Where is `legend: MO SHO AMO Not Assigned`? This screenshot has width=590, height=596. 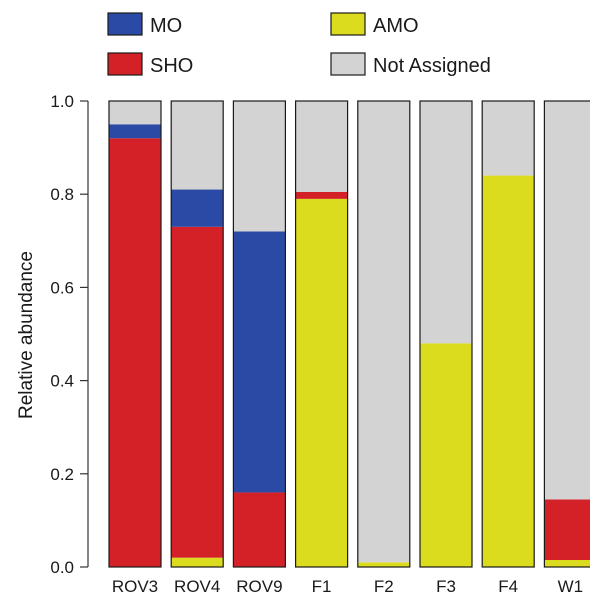
legend: MO SHO AMO Not Assigned is located at coordinates (299, 44).